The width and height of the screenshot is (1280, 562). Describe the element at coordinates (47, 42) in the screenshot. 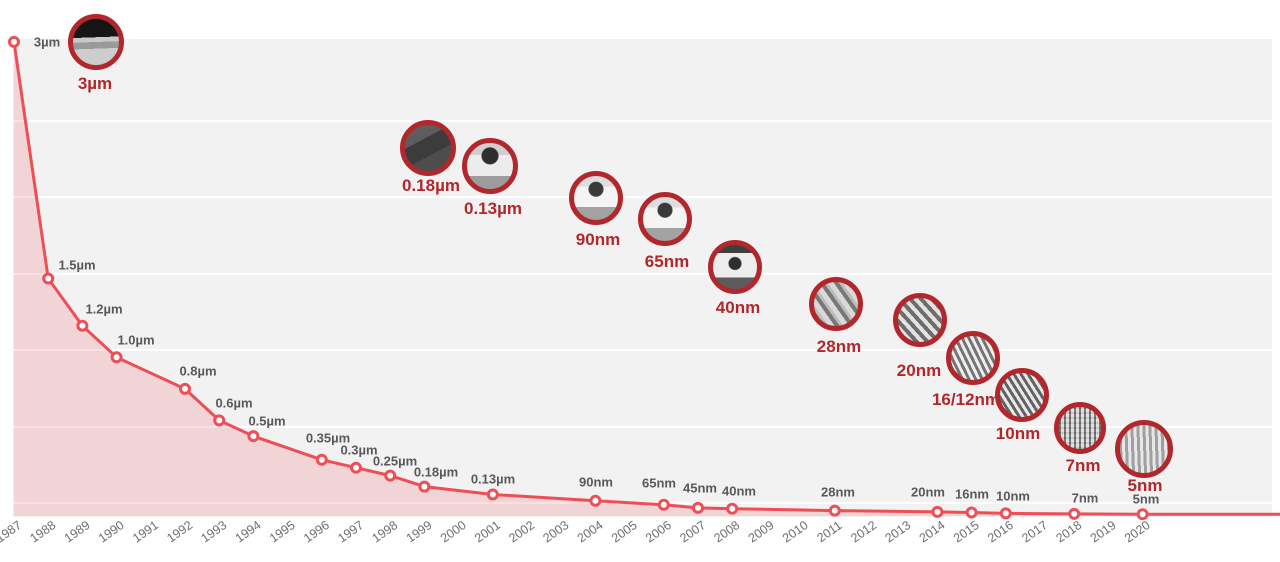

I see `point-label-3µm: 3µm` at that location.